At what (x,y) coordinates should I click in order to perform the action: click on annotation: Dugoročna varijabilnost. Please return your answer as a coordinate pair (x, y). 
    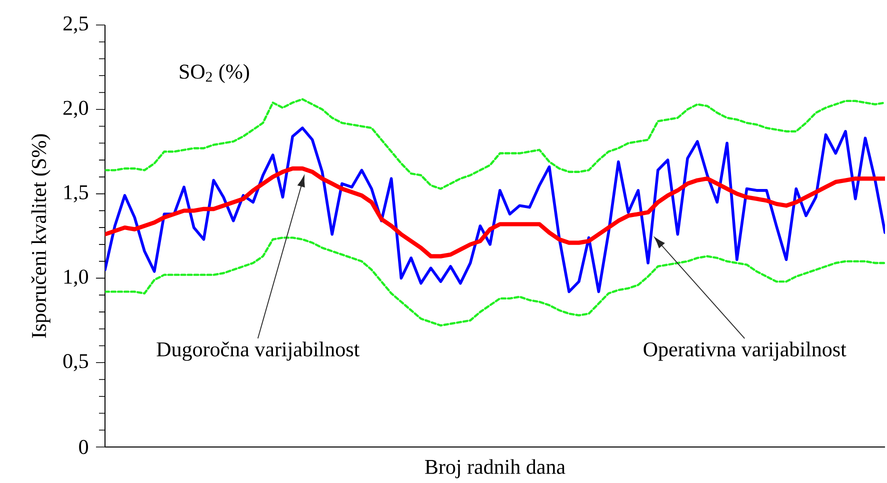
    Looking at the image, I should click on (258, 351).